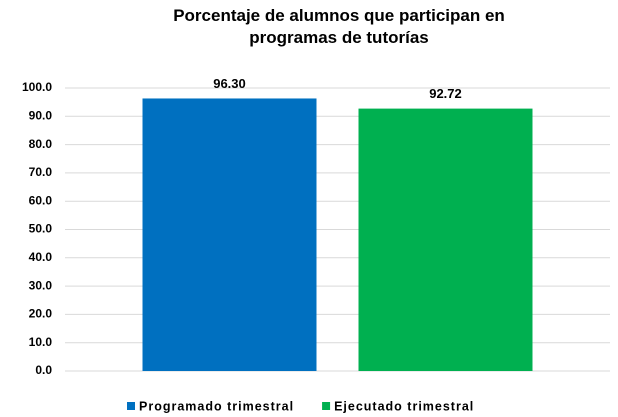 The width and height of the screenshot is (618, 417). Describe the element at coordinates (41, 342) in the screenshot. I see `y-tick-label: 10.0` at that location.